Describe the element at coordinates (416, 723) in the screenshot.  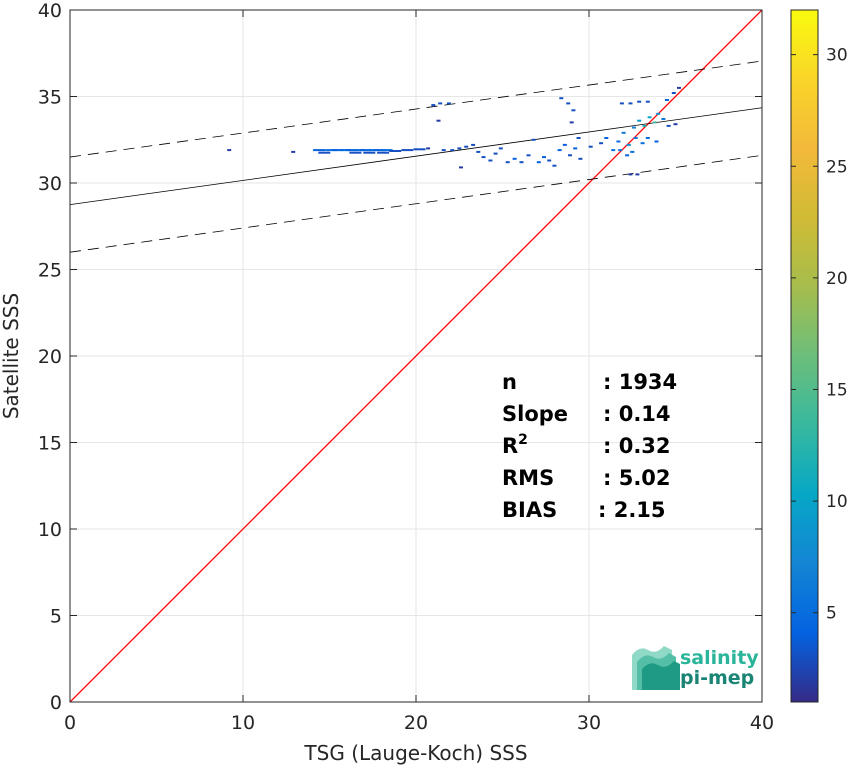
I see `x-tick-label: 20` at that location.